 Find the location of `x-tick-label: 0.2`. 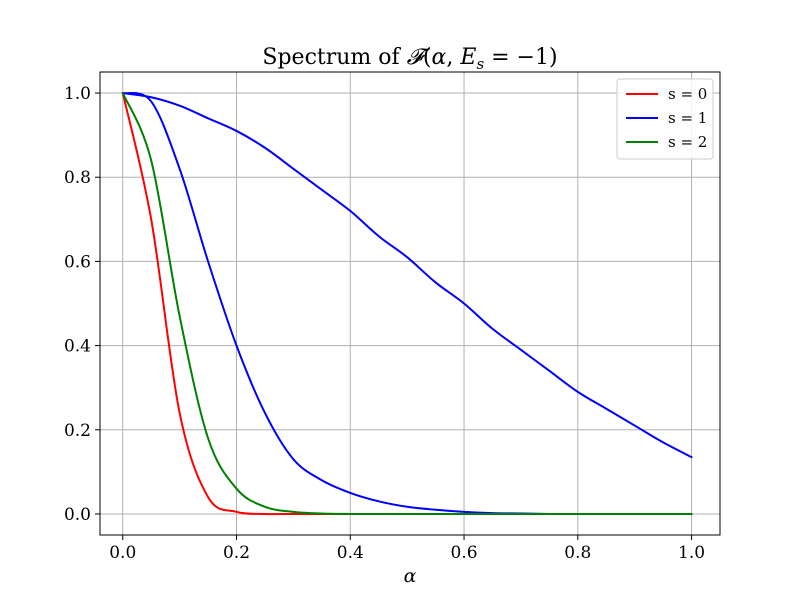

x-tick-label: 0.2 is located at coordinates (236, 553).